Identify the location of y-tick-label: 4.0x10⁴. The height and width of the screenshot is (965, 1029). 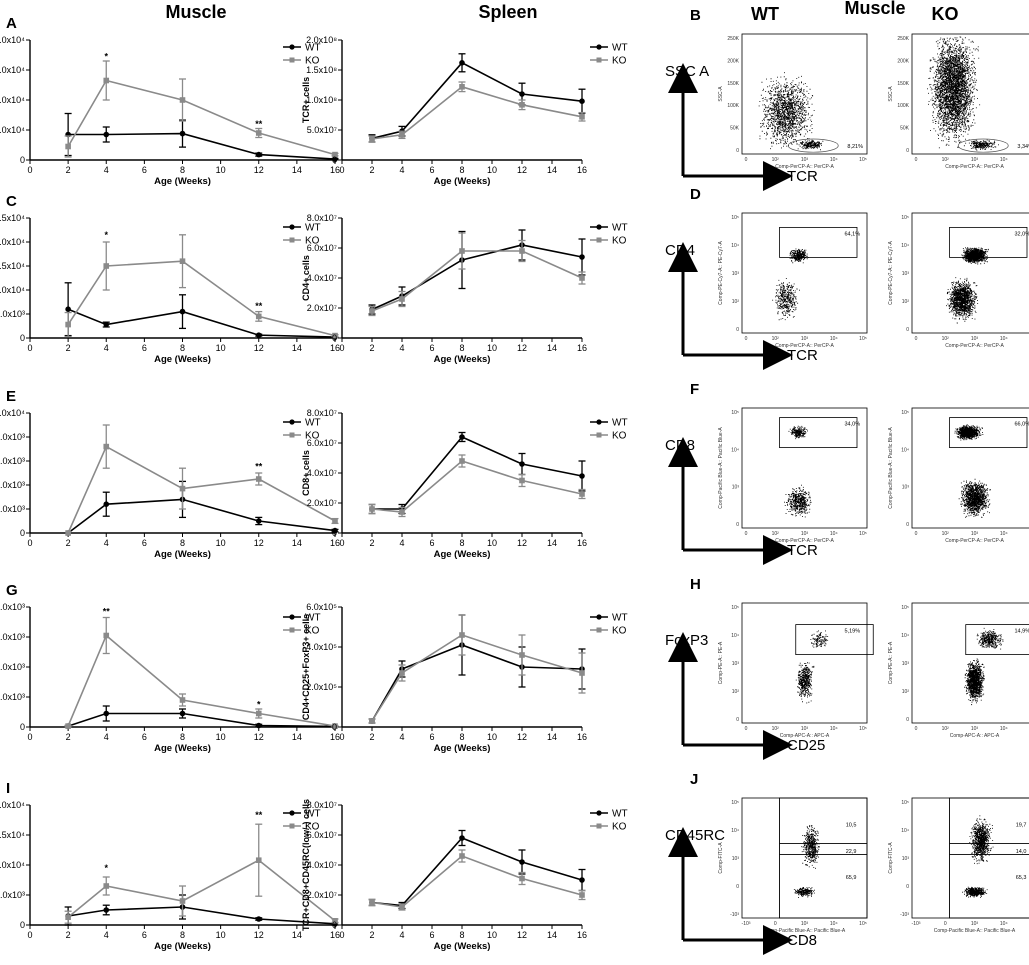
(12, 40).